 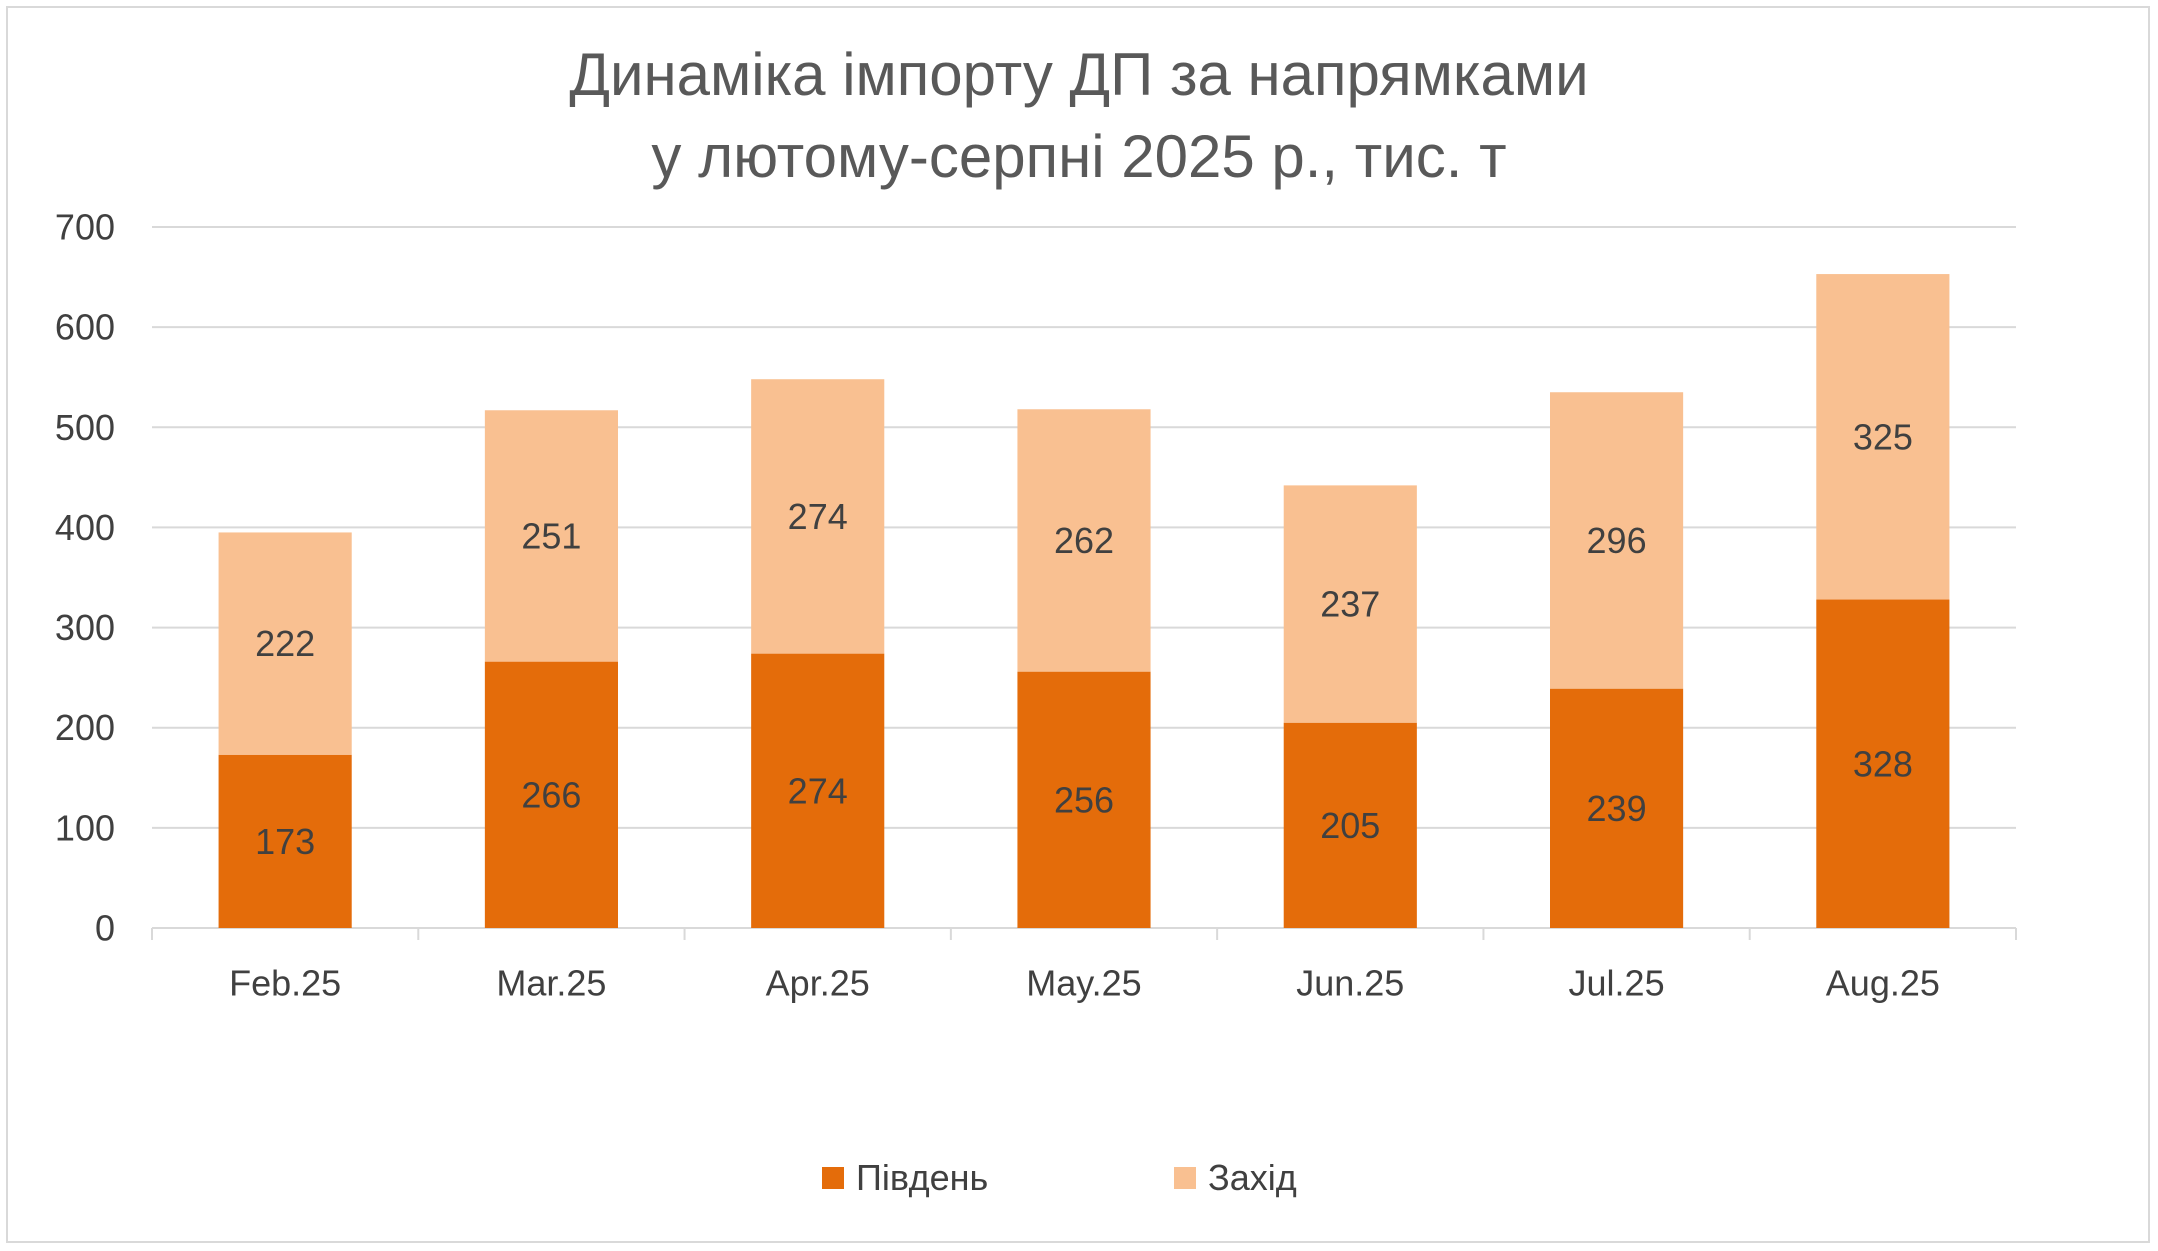 I want to click on bar-zakhid-May.25, so click(x=1084, y=540).